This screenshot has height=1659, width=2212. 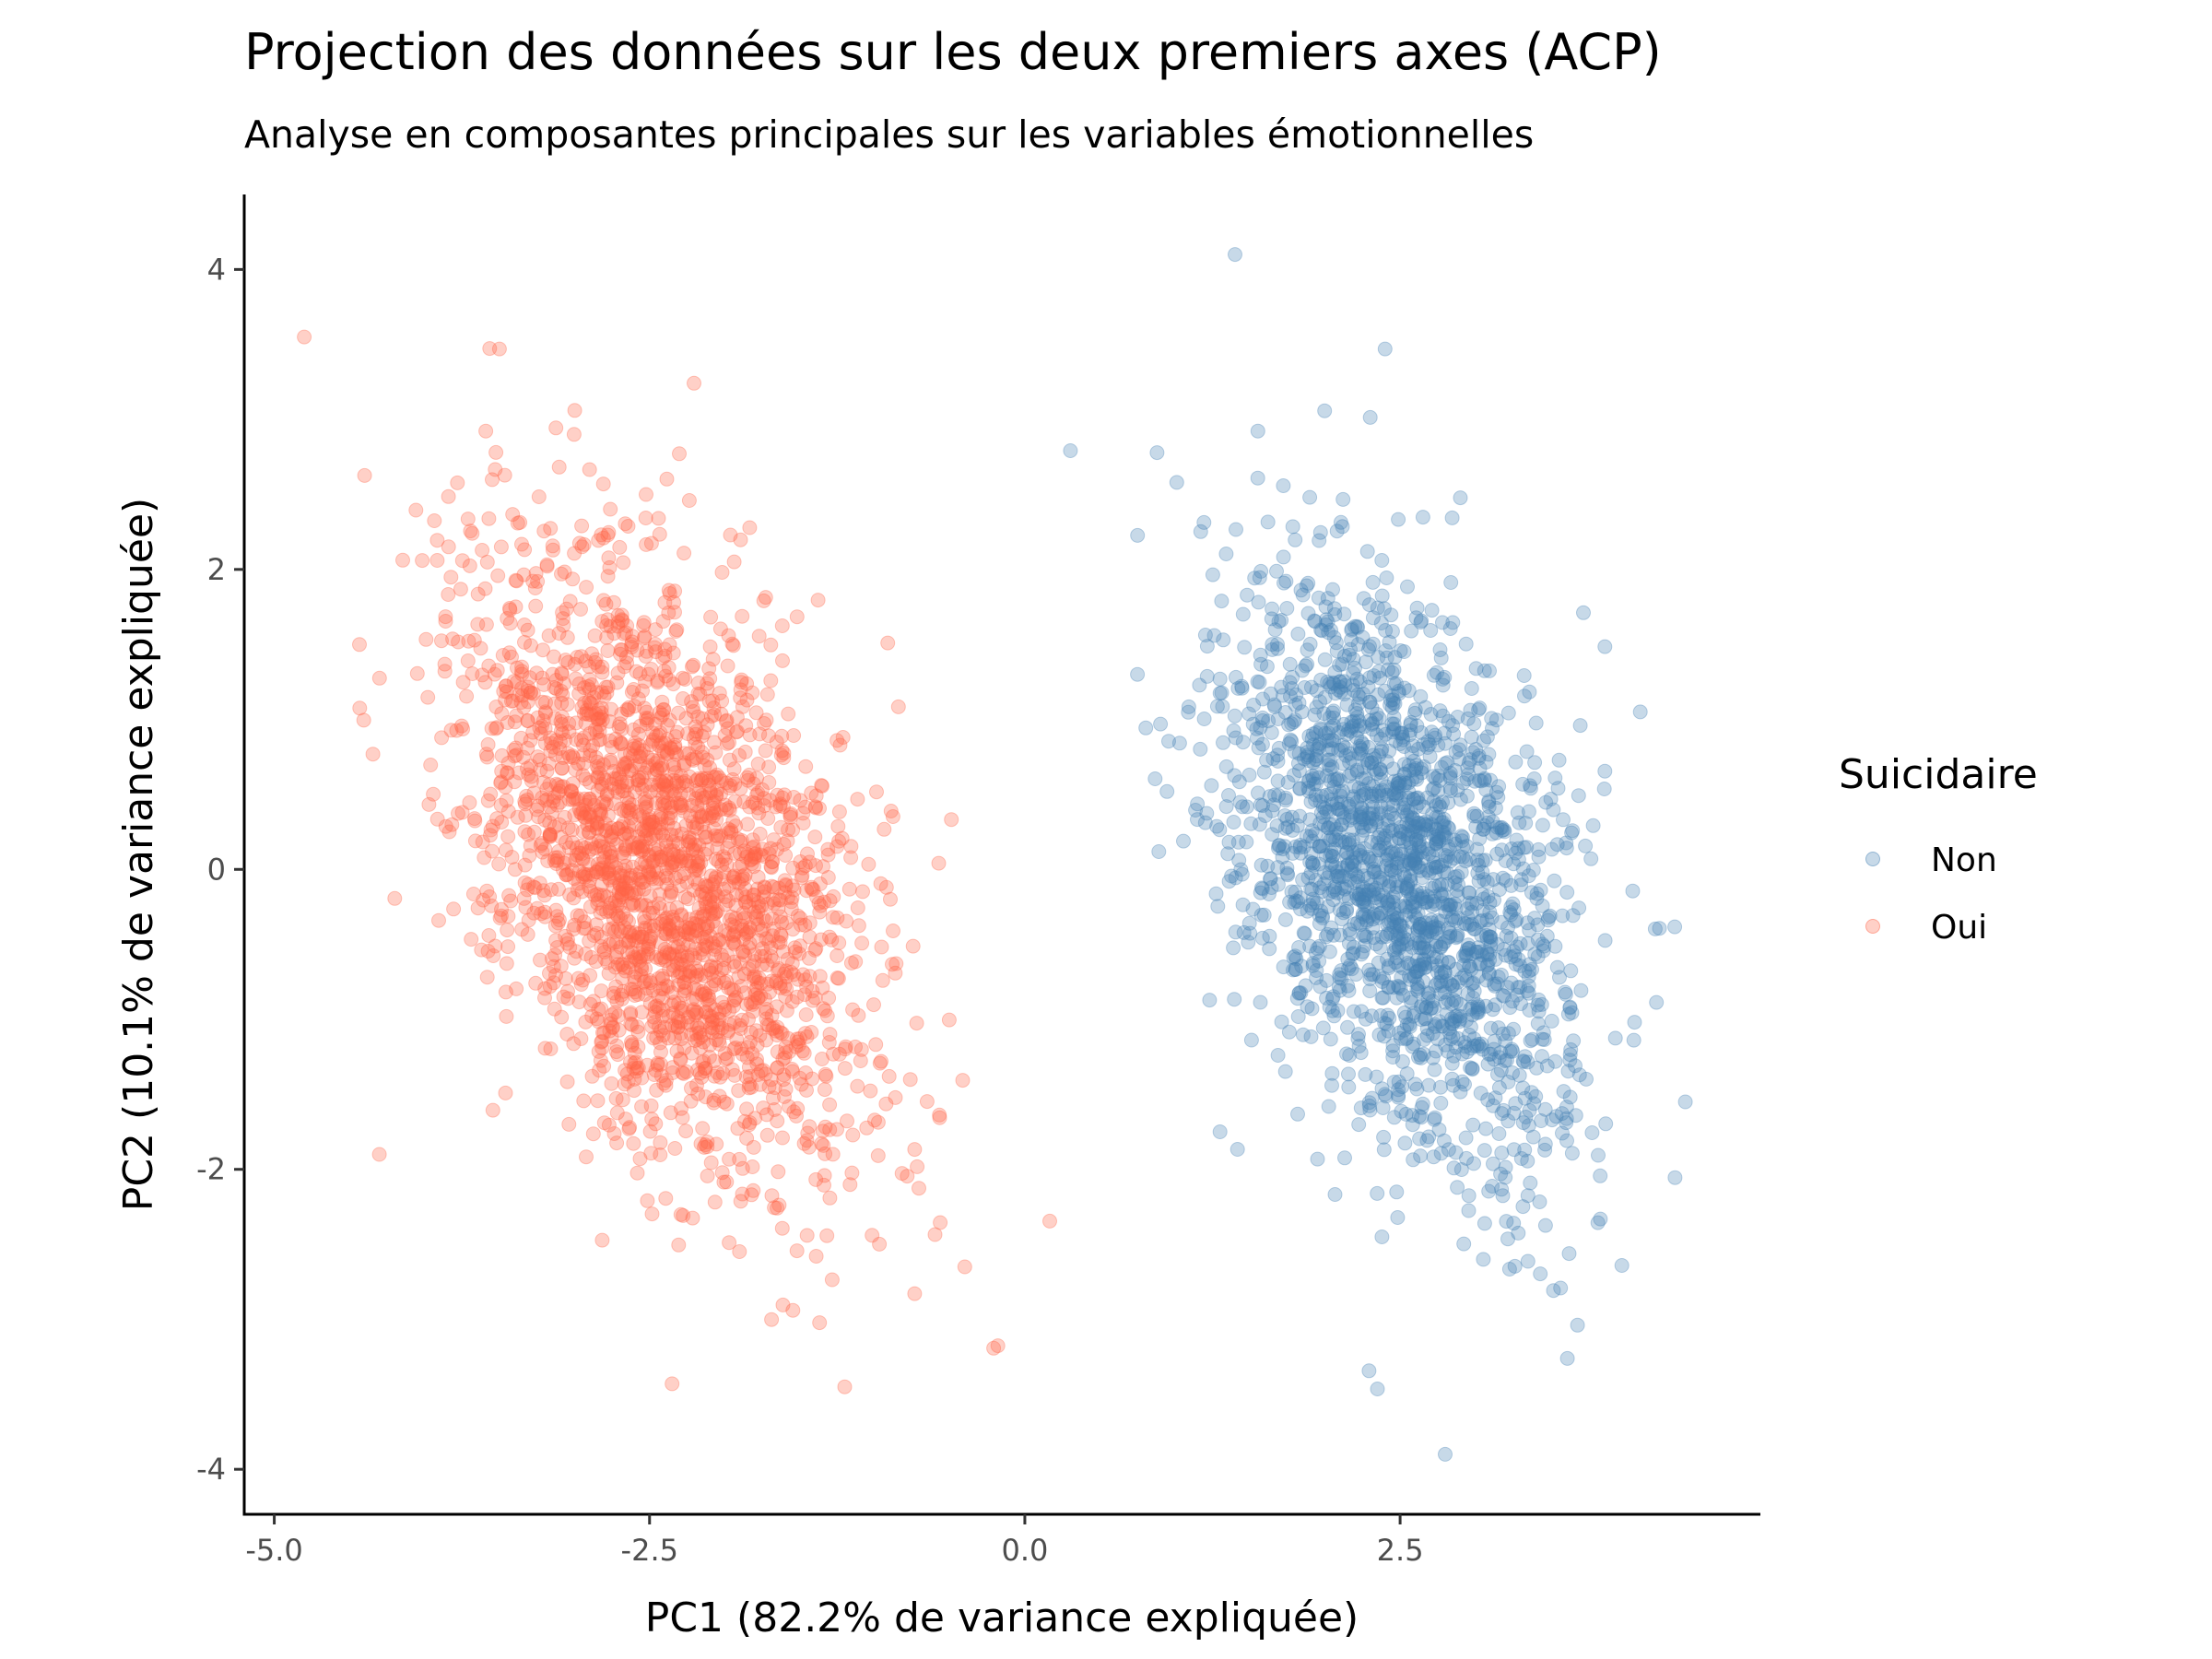 I want to click on y-tick-label: 2, so click(x=216, y=569).